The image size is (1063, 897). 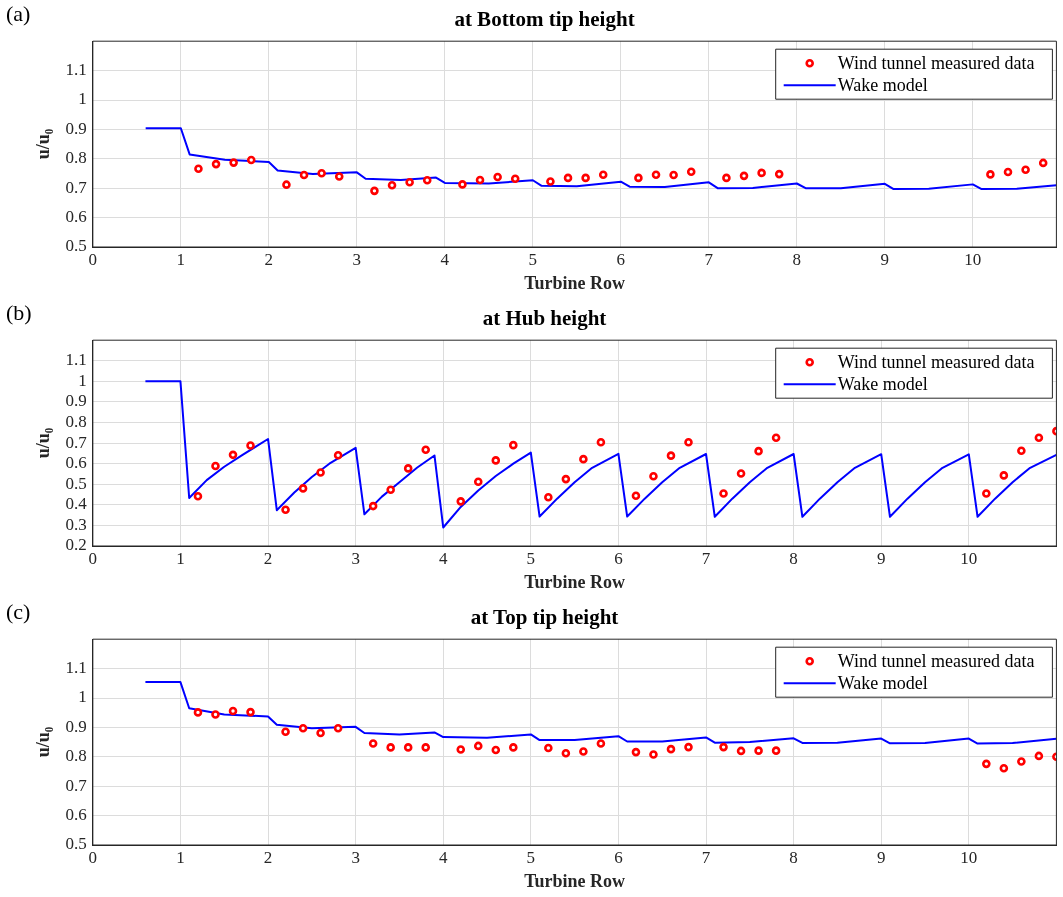 I want to click on legend-label: Wind tunnel measured data, so click(x=936, y=62).